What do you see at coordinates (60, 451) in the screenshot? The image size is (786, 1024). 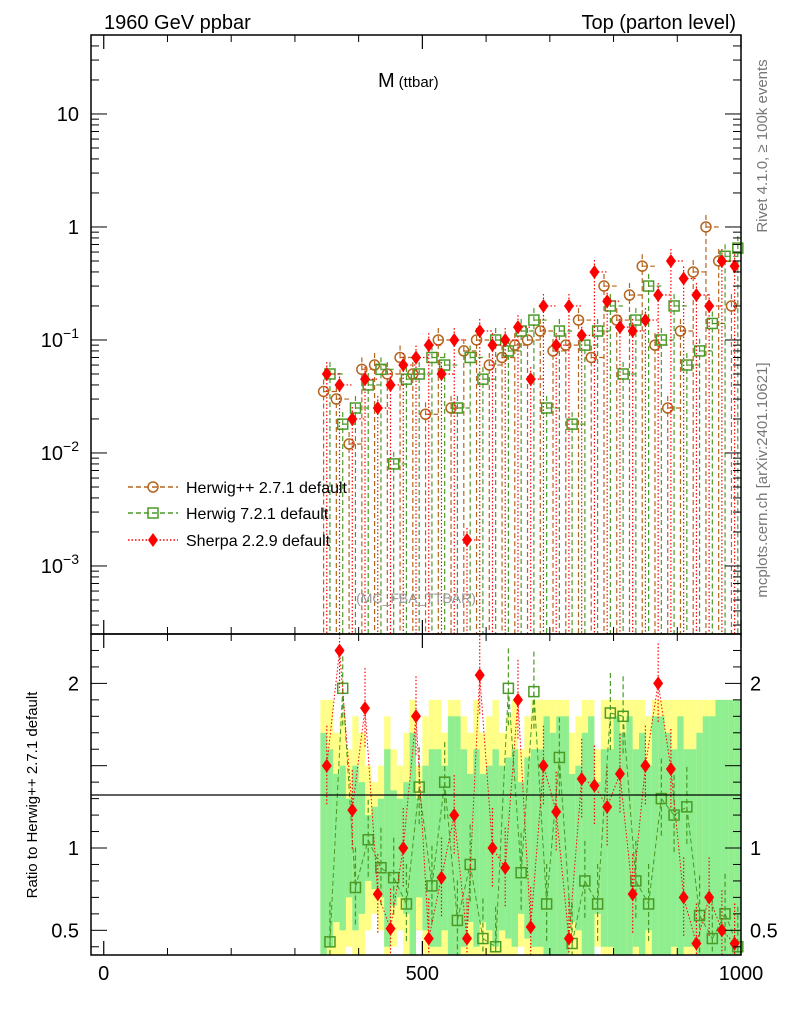 I see `y-tick-label: 10⁻²` at bounding box center [60, 451].